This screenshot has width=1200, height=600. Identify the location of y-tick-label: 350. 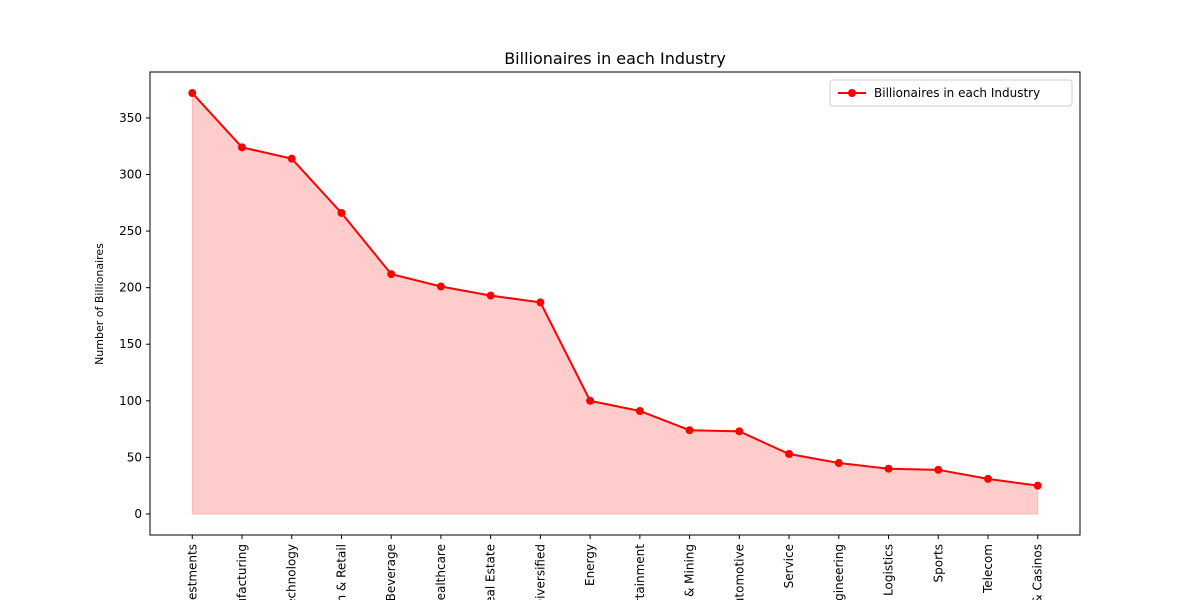
(130, 118).